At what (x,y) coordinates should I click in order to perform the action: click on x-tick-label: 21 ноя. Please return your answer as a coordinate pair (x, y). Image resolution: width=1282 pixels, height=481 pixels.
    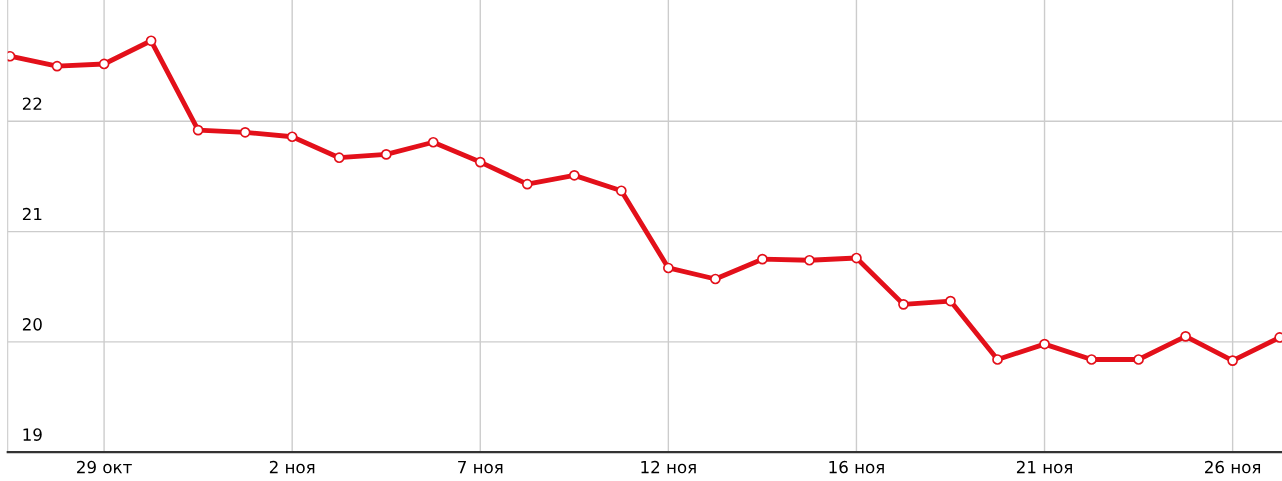
    Looking at the image, I should click on (1044, 467).